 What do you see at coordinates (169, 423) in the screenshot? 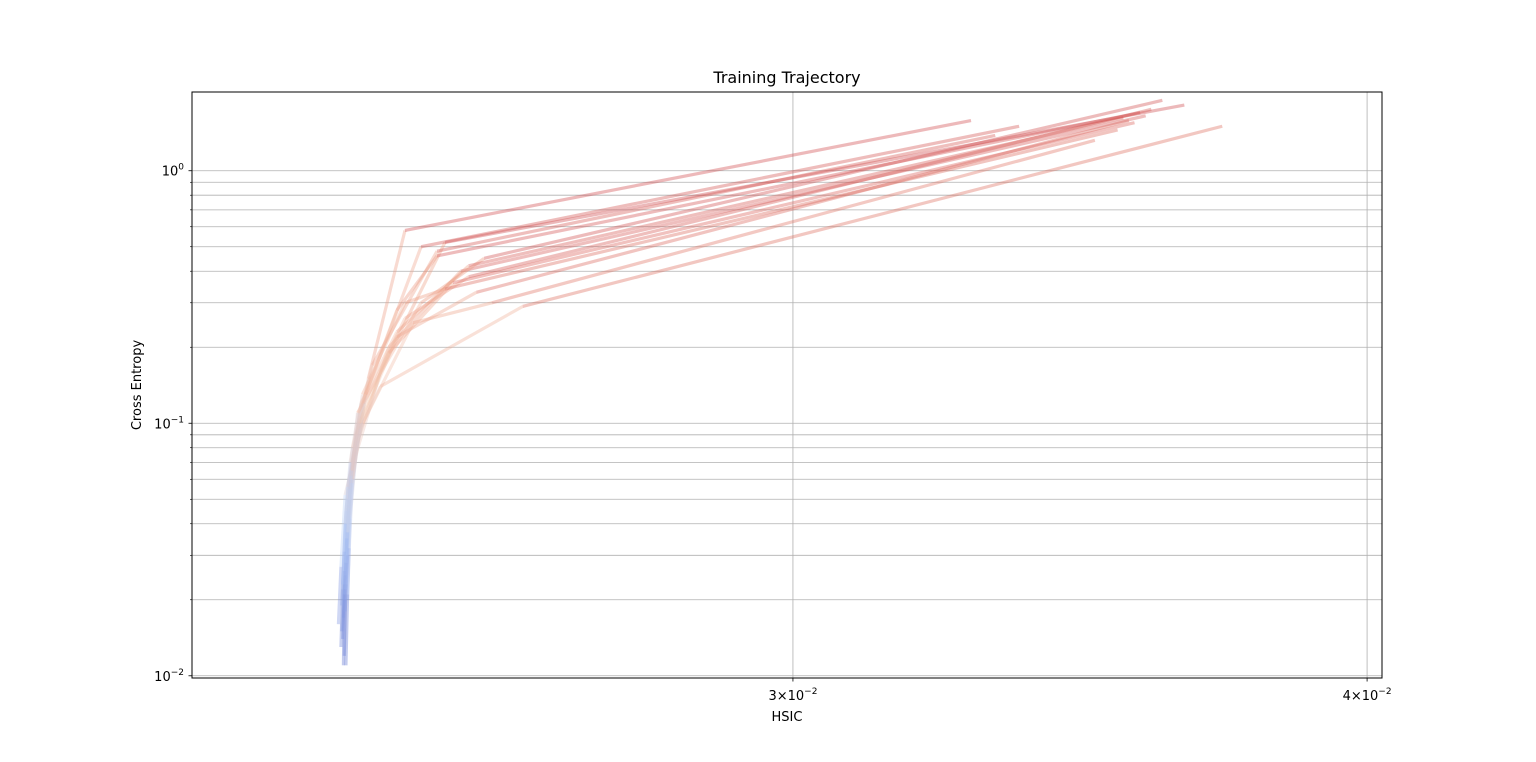
I see `y-tick-label: 10⁻¹` at bounding box center [169, 423].